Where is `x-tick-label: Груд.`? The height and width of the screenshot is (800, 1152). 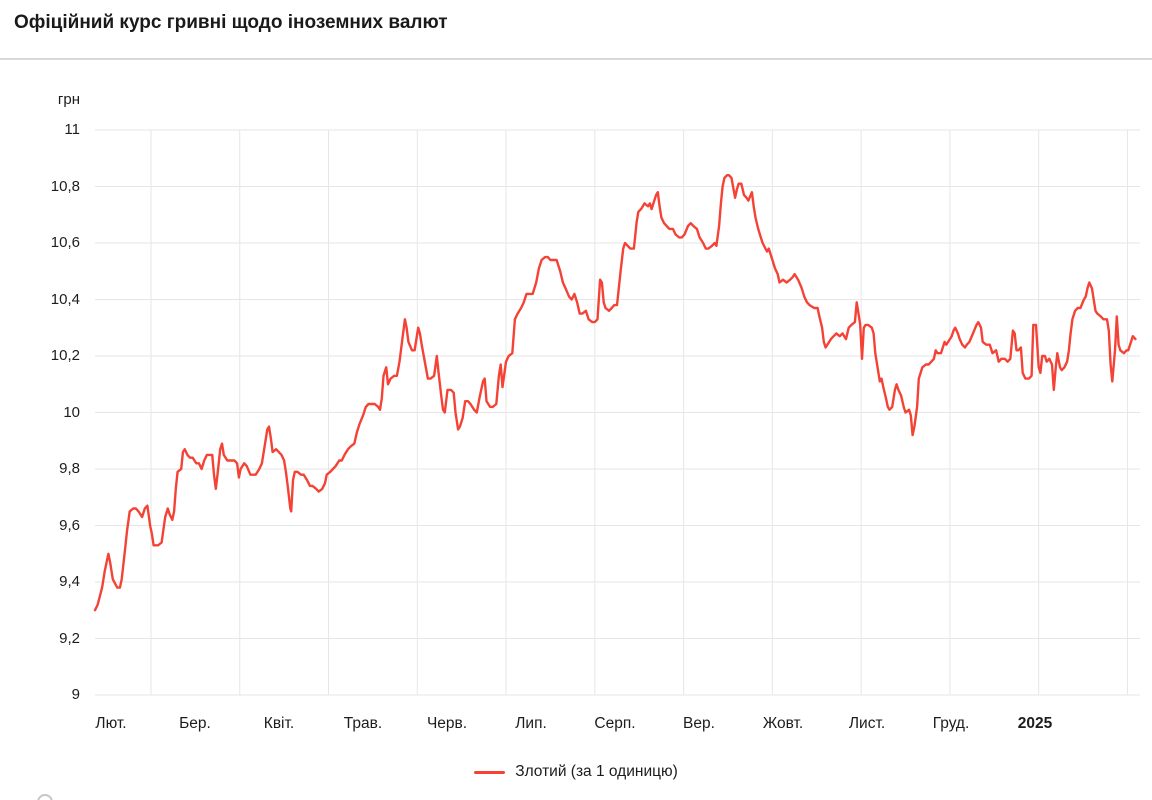
x-tick-label: Груд. is located at coordinates (951, 723).